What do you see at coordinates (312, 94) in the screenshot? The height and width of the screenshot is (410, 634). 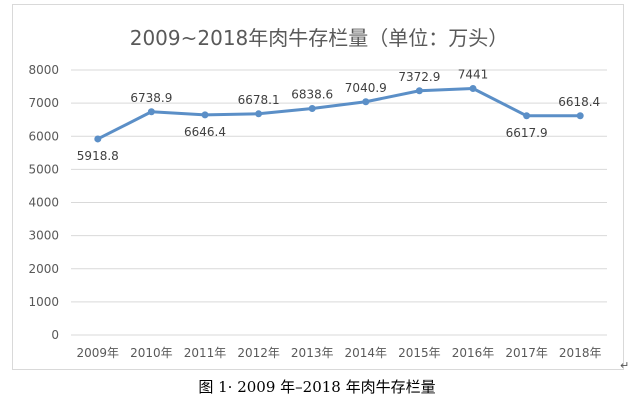 I see `data-label: 6838.6` at bounding box center [312, 94].